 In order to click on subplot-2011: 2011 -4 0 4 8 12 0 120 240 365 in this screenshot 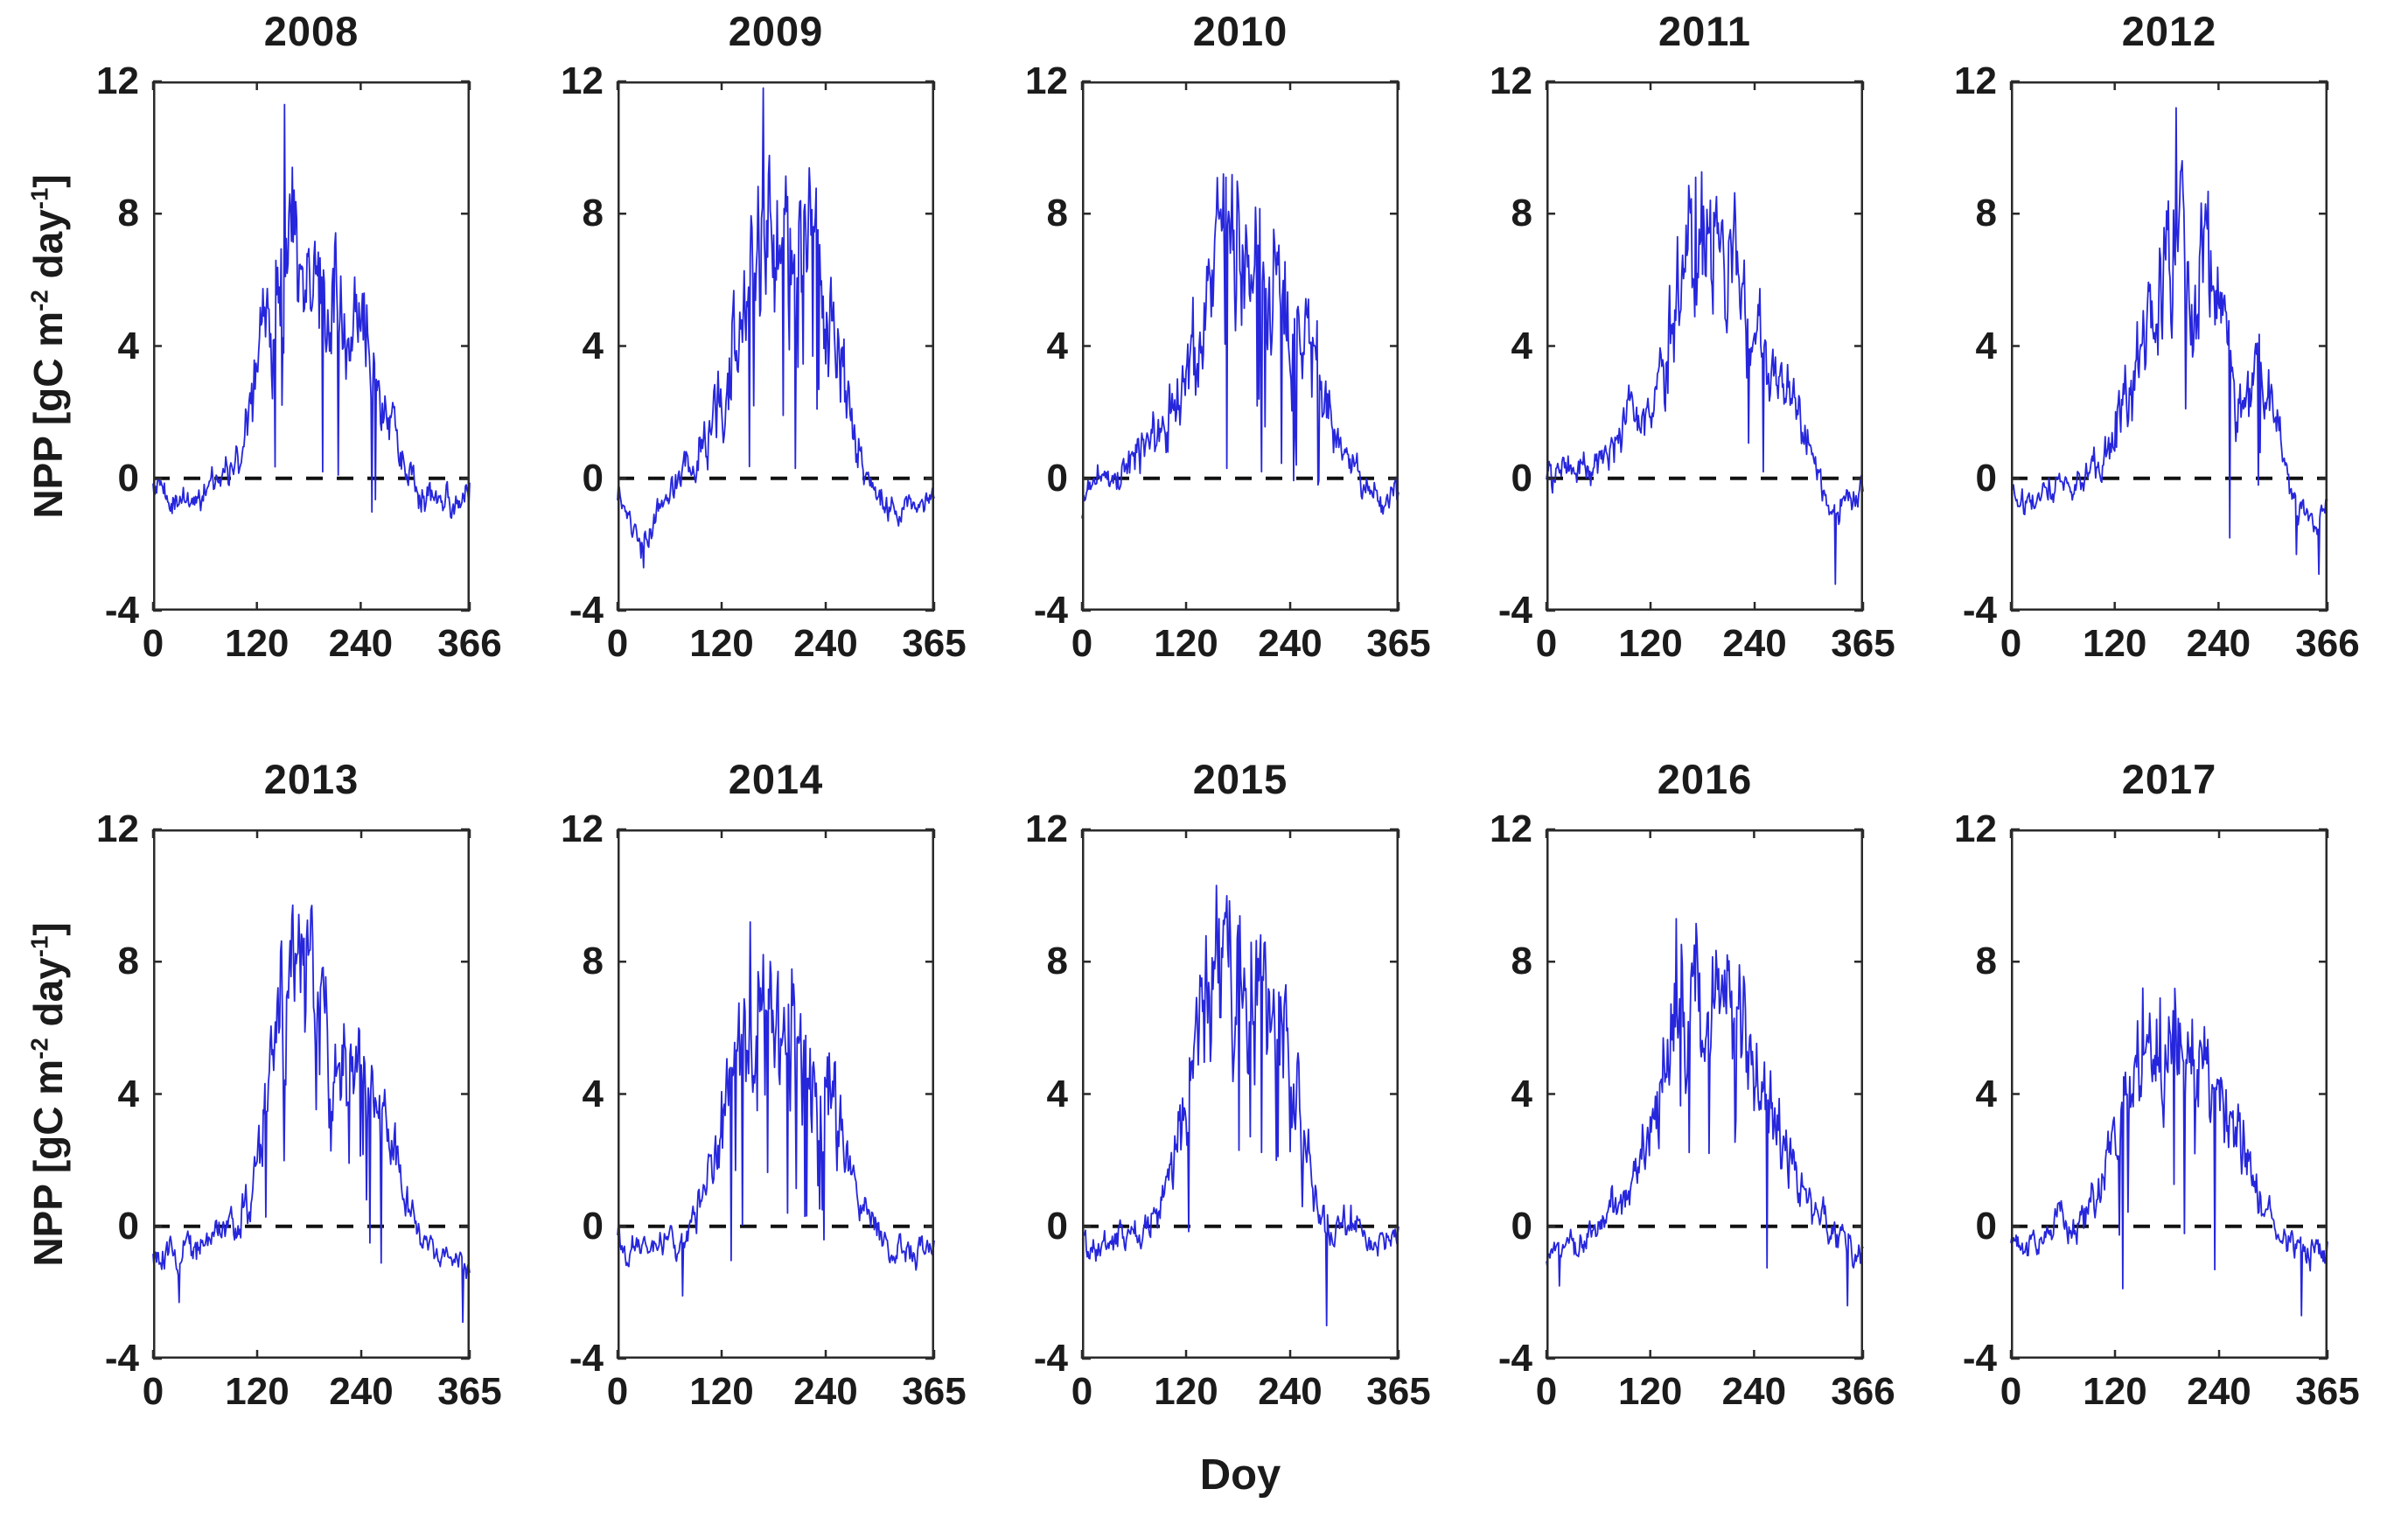, I will do `click(1692, 336)`.